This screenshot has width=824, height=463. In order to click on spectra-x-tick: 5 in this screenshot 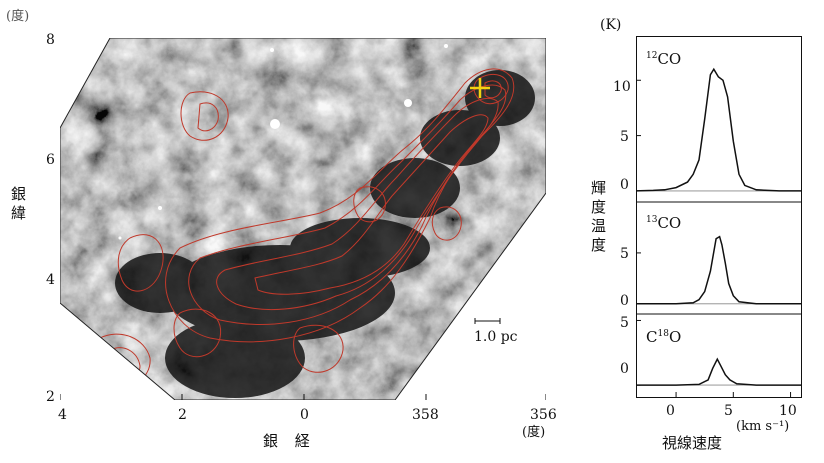, I will do `click(728, 411)`.